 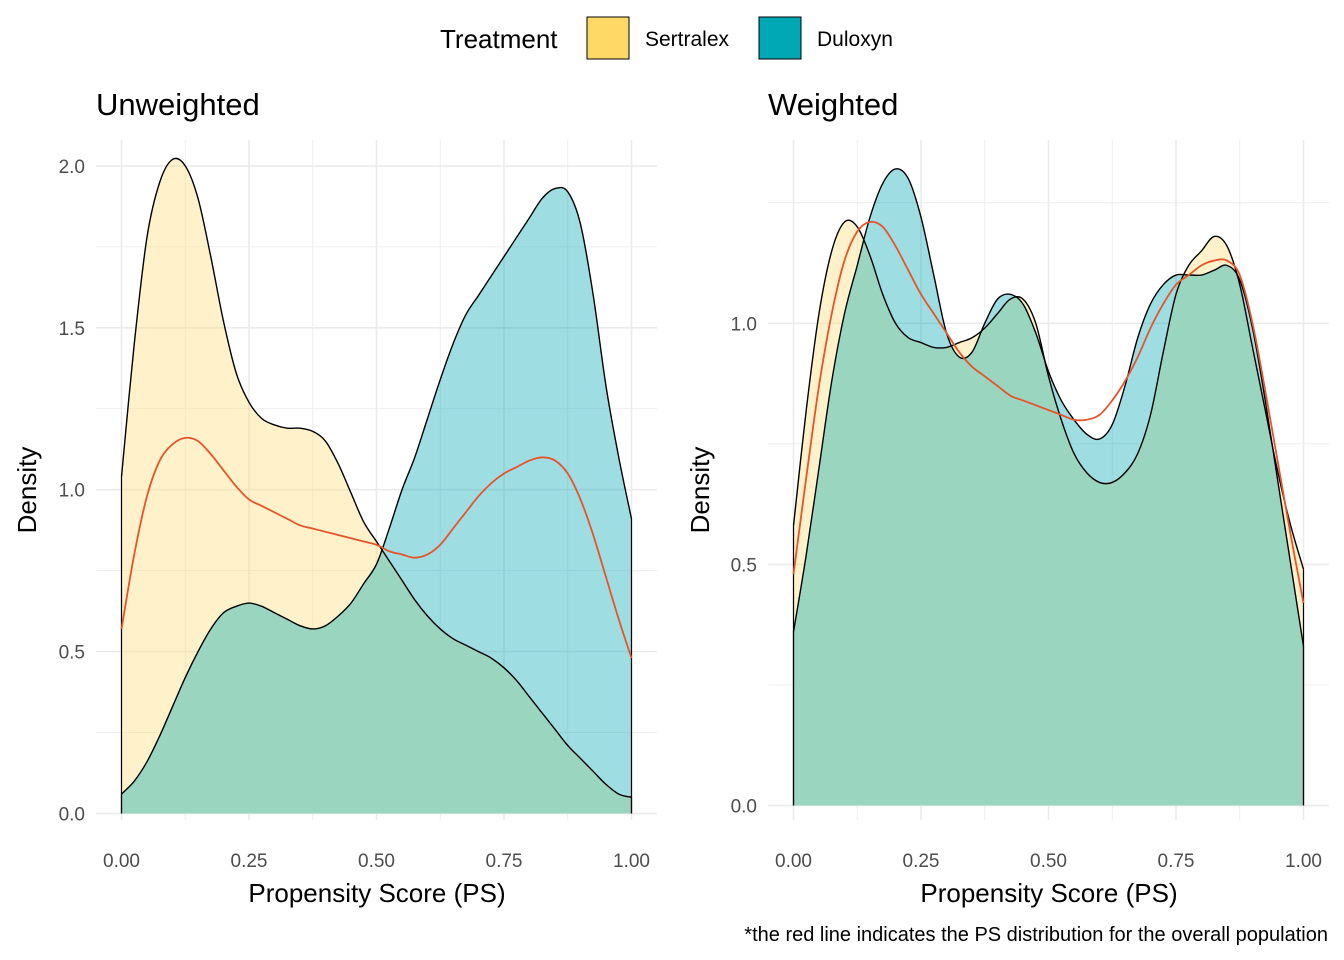 What do you see at coordinates (855, 39) in the screenshot?
I see `legend-label-duloxyn: Duloxyn` at bounding box center [855, 39].